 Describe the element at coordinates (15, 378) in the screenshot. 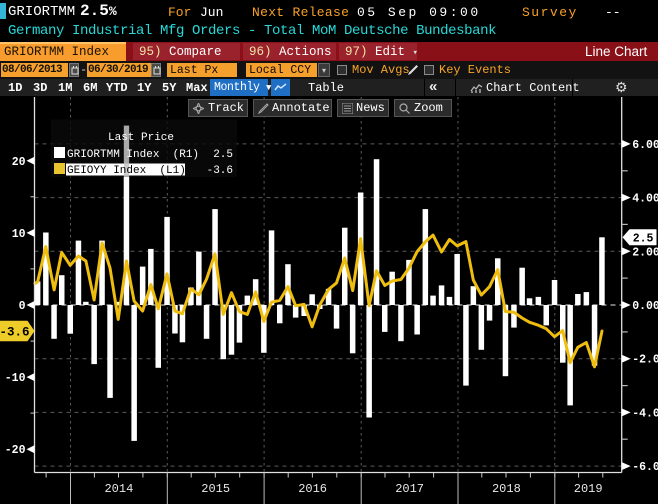

I see `svg-text: -10` at that location.